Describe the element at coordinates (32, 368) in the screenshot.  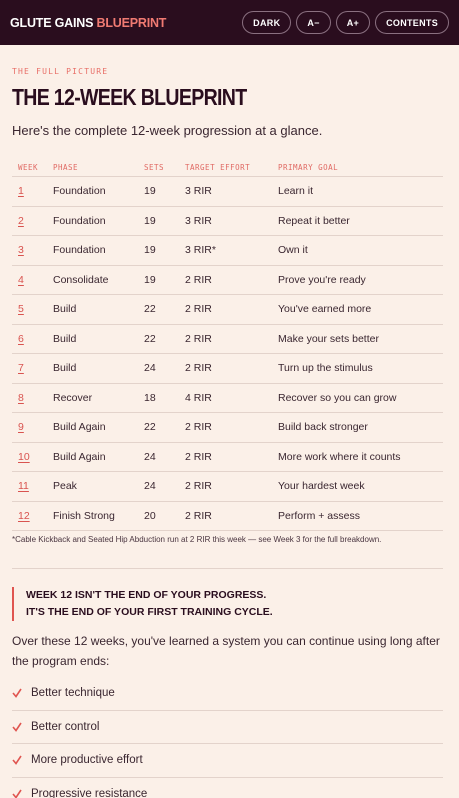
I see `table-cell: 7` at that location.